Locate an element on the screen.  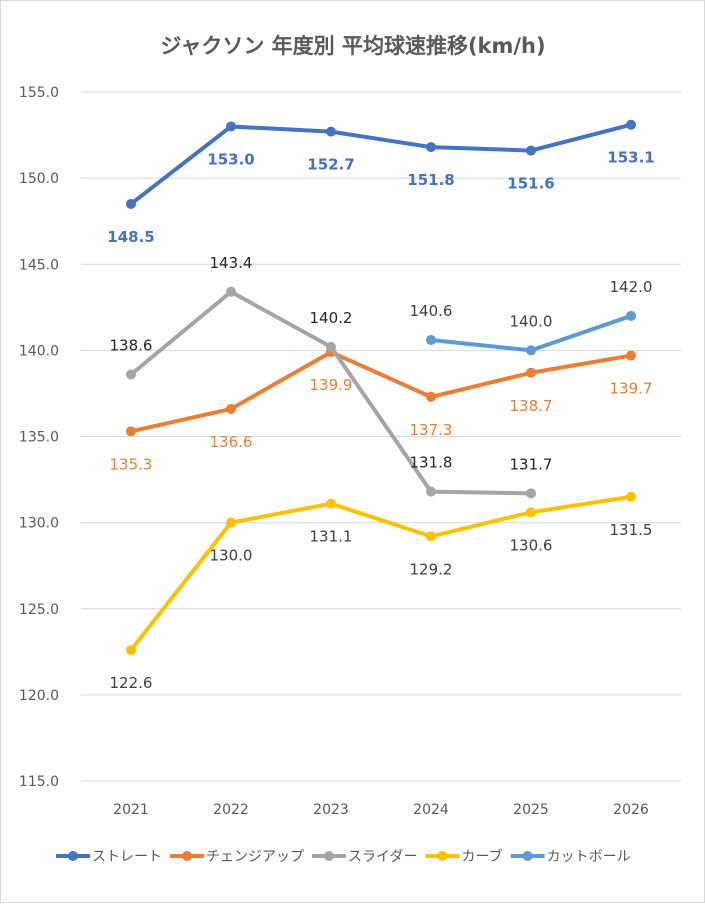
legend-item: カーブ is located at coordinates (464, 856).